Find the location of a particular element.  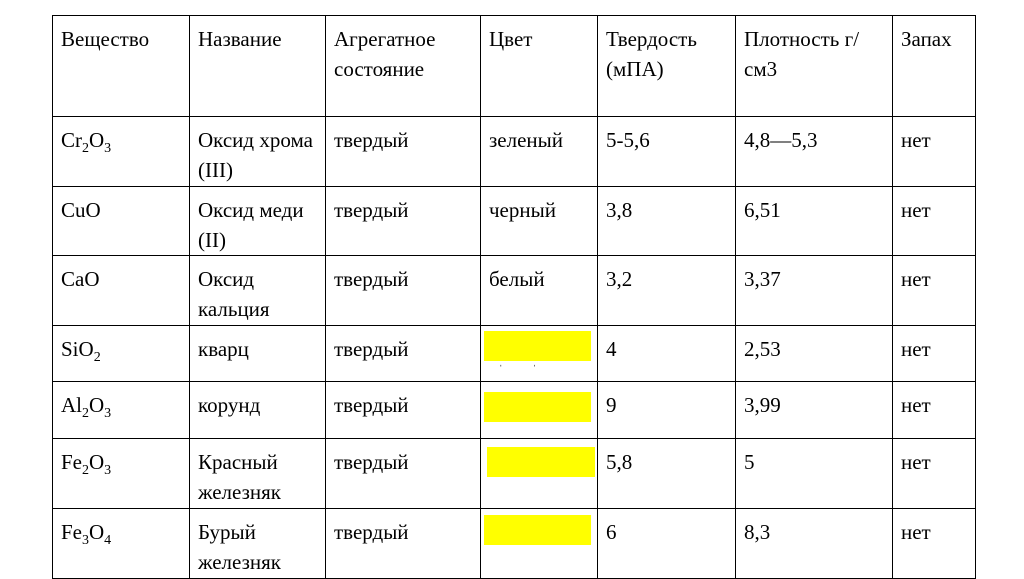

formula-cell: Fe3O4 is located at coordinates (121, 543).